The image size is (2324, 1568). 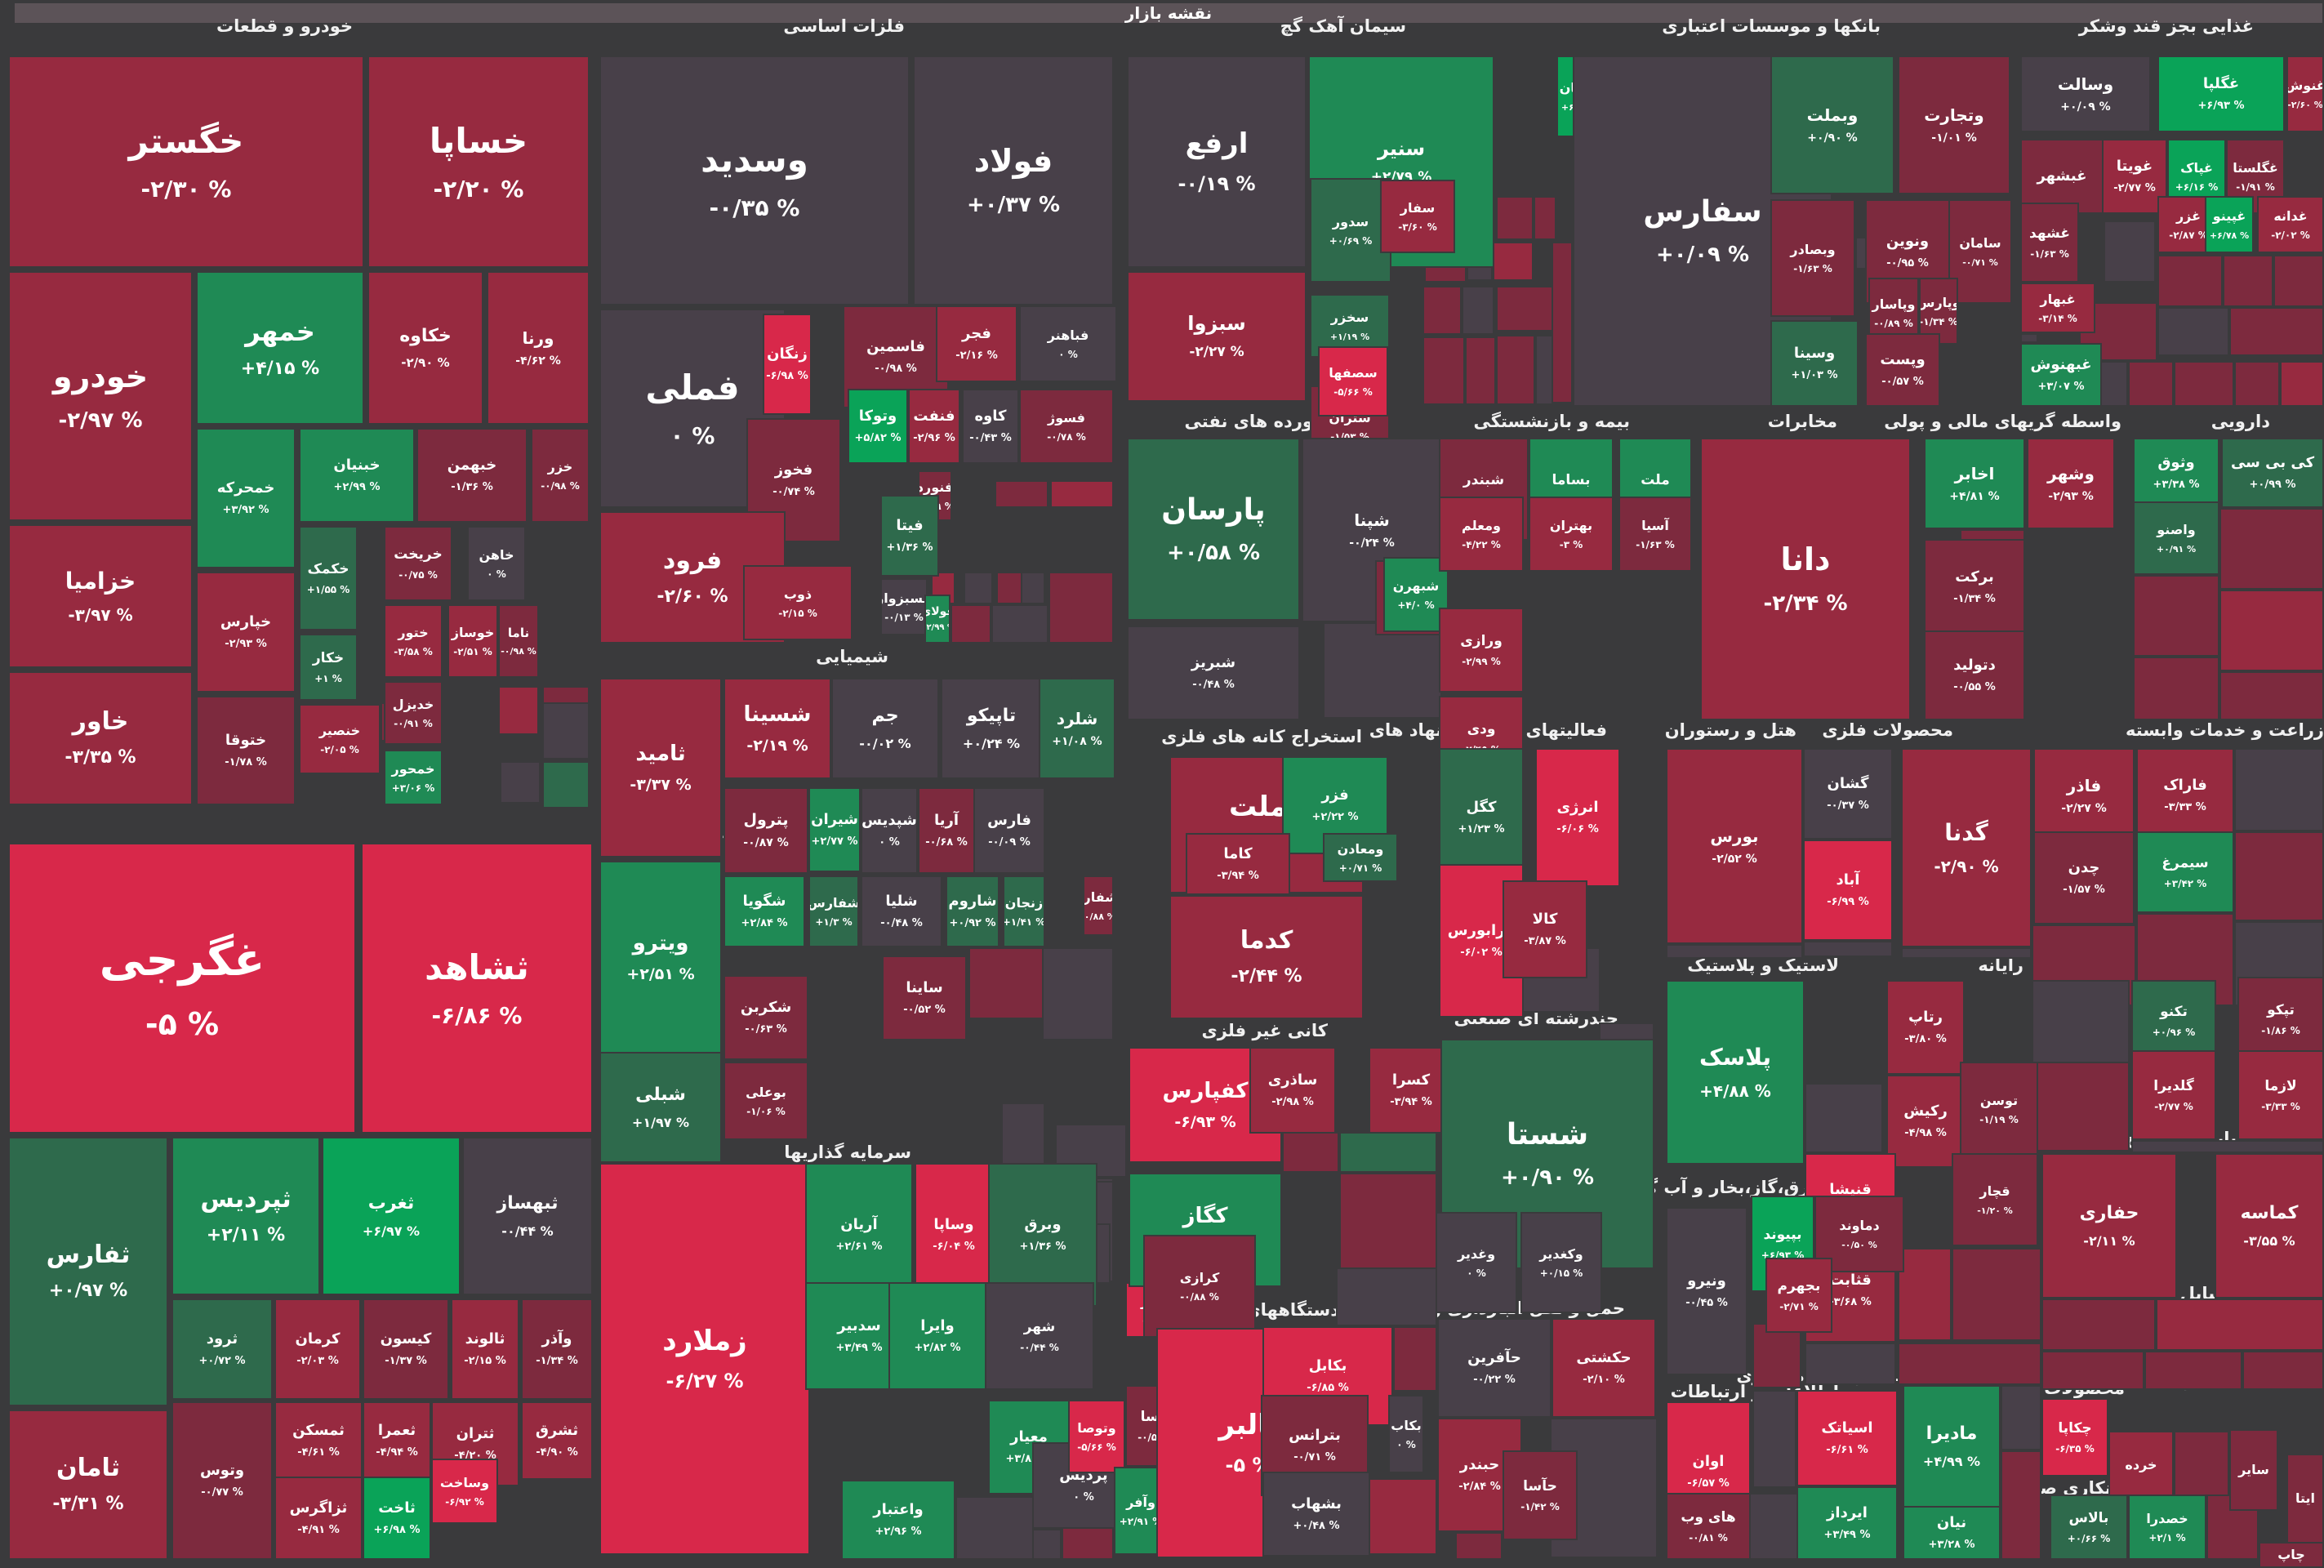 I want to click on treemap-tile: کاوه -۰/۴۳ %, so click(x=990, y=427).